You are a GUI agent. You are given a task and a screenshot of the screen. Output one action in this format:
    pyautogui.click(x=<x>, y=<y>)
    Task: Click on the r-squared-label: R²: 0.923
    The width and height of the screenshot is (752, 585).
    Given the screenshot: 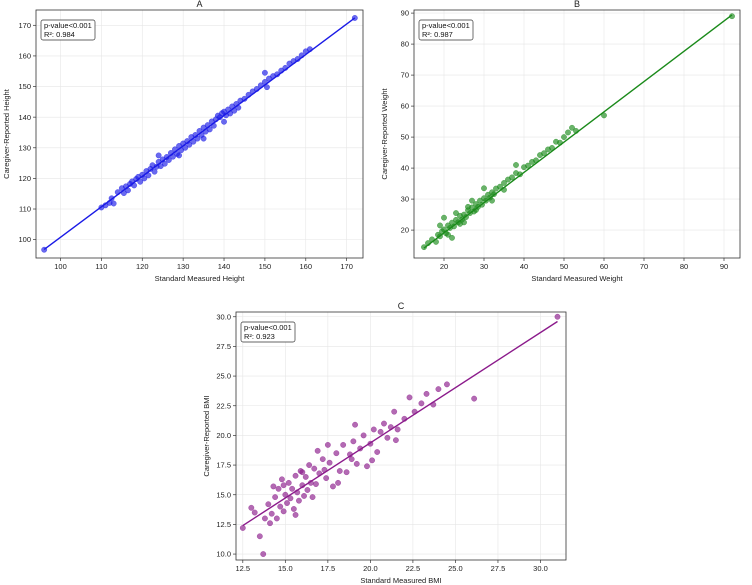 What is the action you would take?
    pyautogui.click(x=259, y=336)
    